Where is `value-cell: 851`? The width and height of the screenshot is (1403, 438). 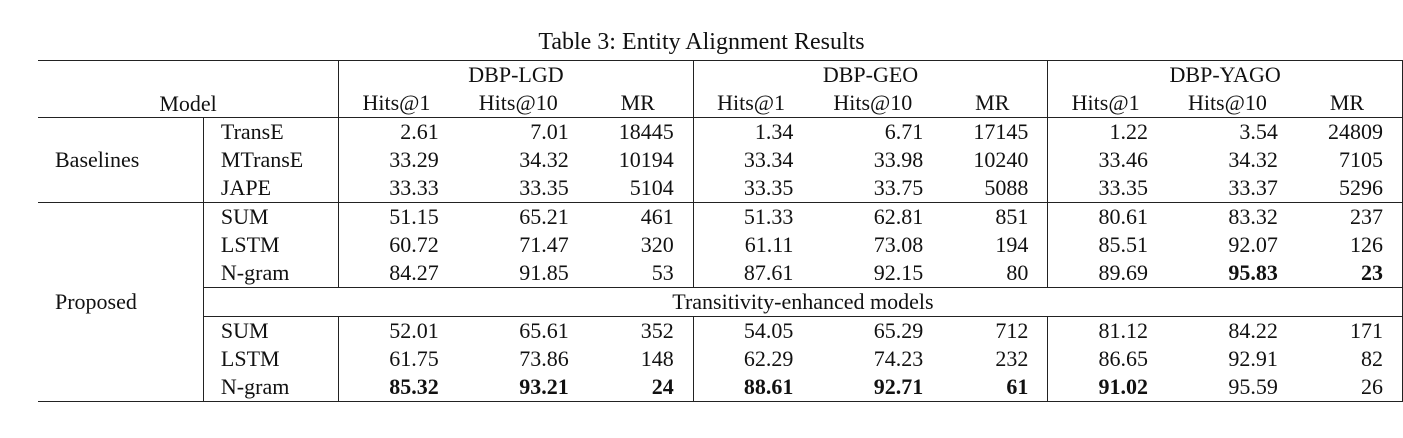 value-cell: 851 is located at coordinates (992, 216).